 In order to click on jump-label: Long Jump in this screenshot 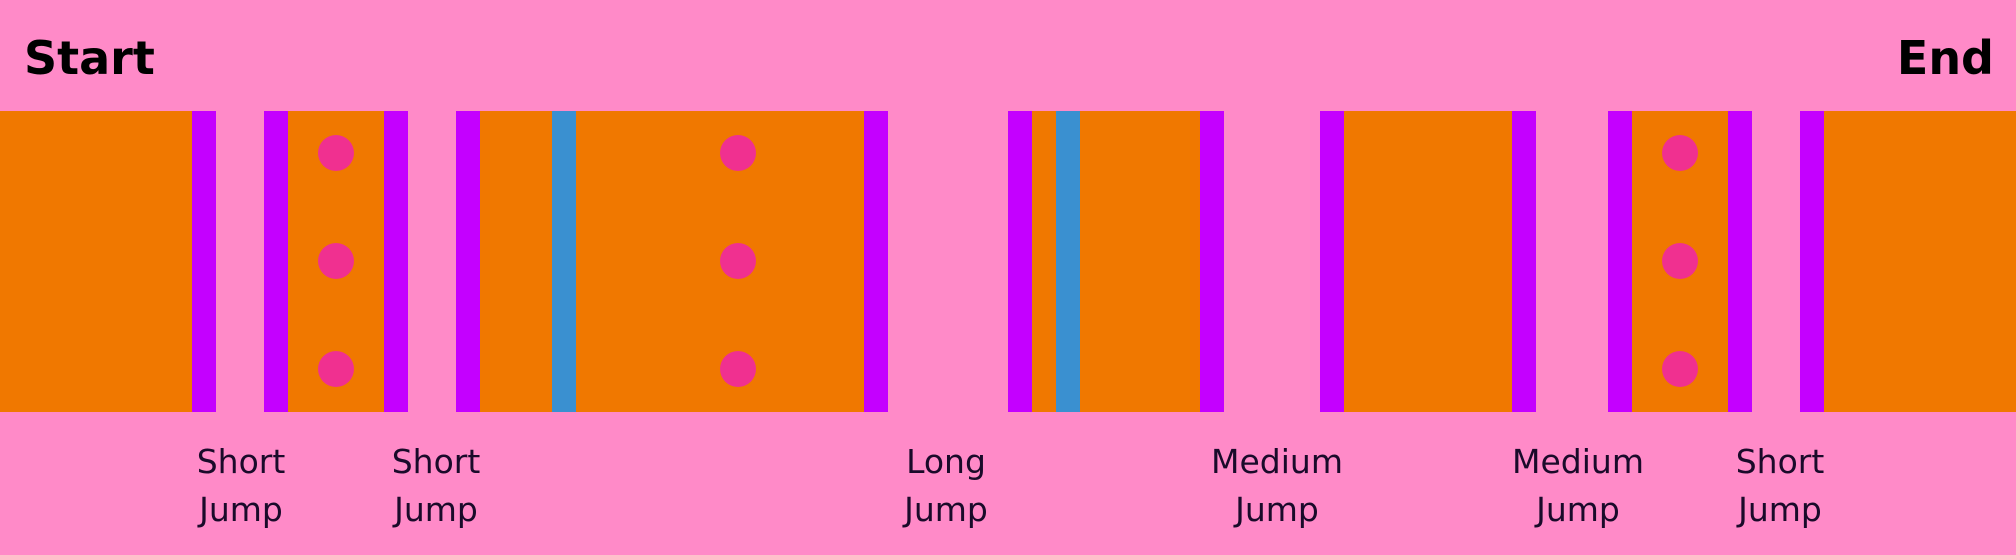, I will do `click(946, 486)`.